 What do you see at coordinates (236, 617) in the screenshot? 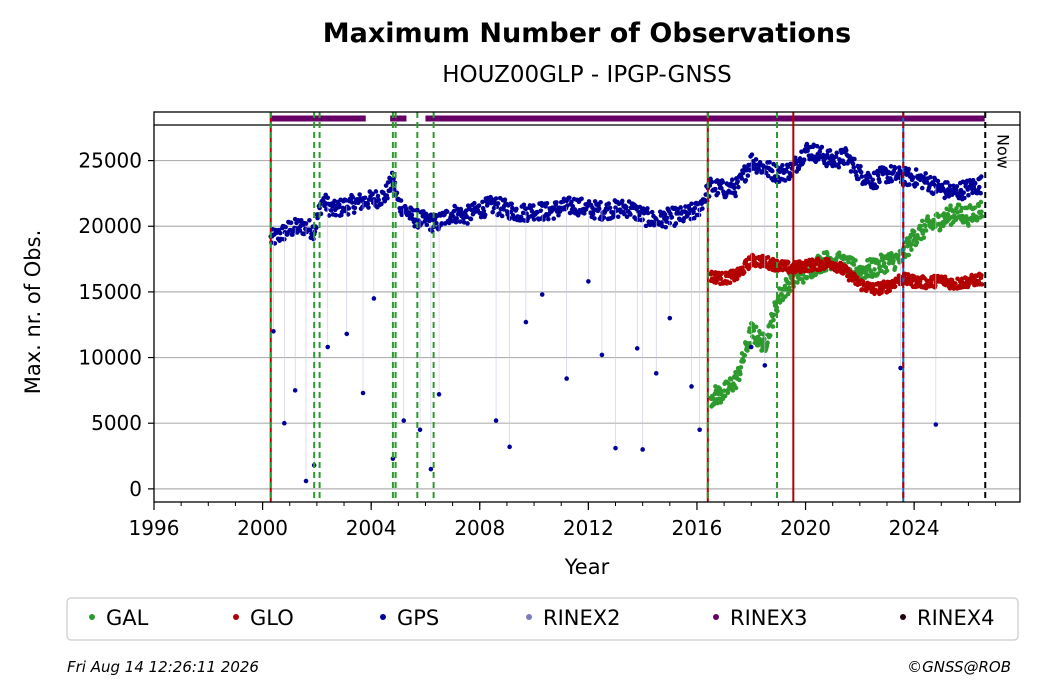
I see `legend-marker-glo` at bounding box center [236, 617].